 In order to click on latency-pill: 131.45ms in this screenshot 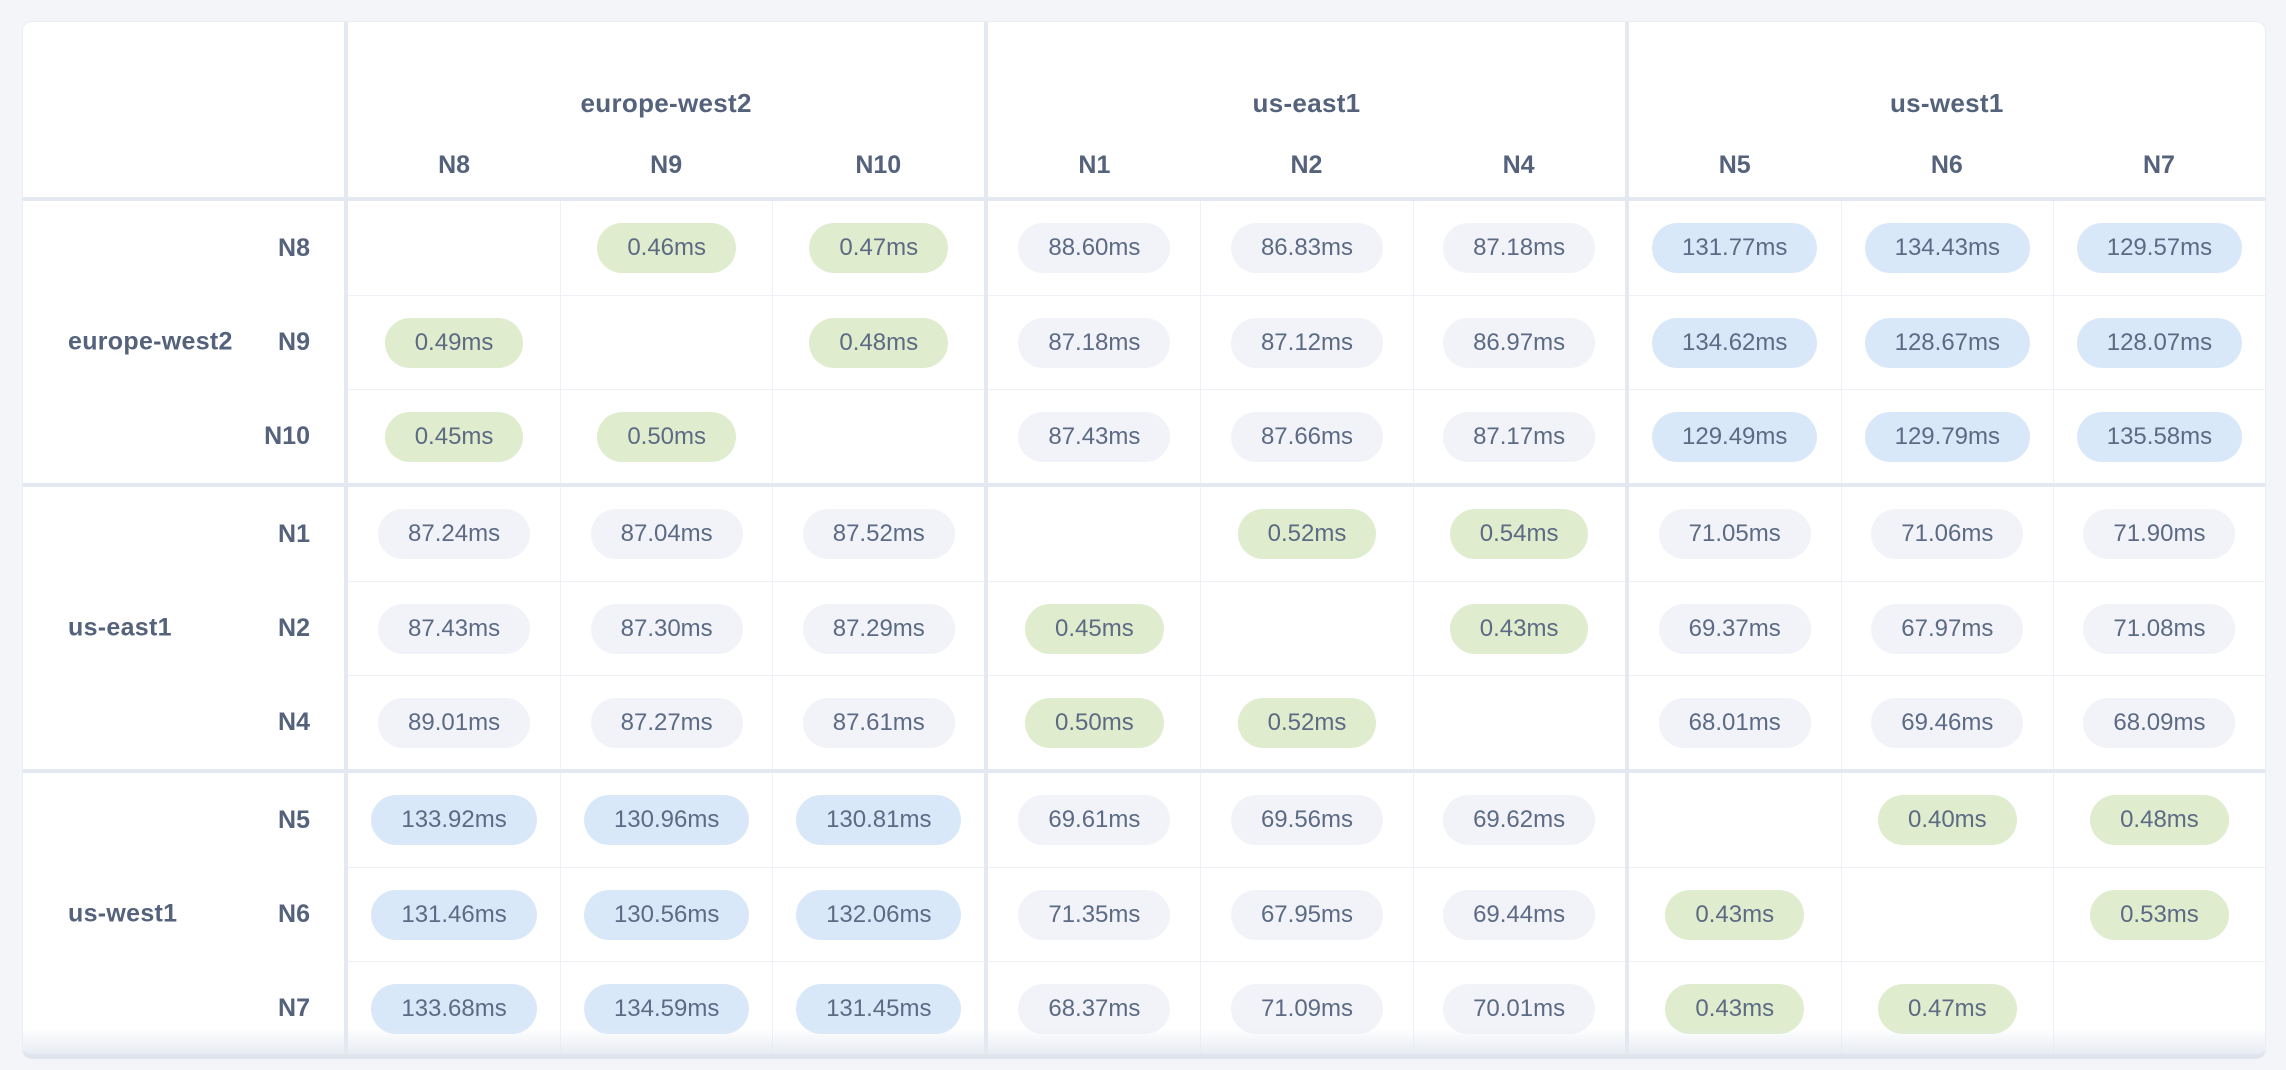, I will do `click(879, 1008)`.